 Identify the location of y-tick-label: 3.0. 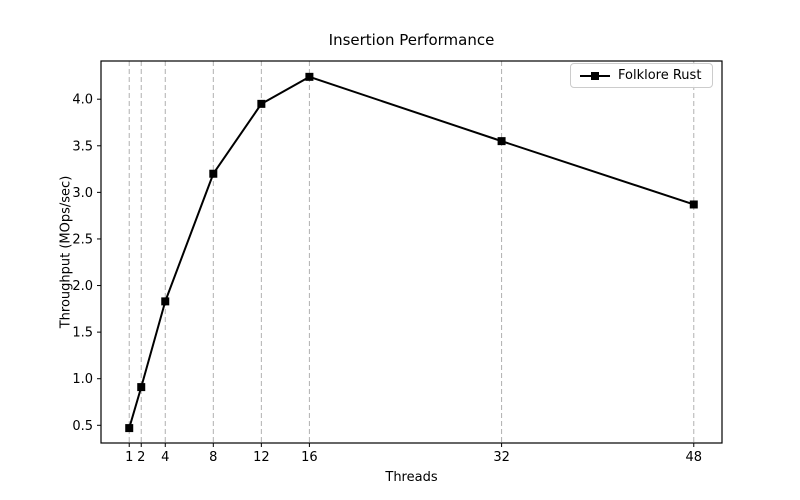
(82, 193).